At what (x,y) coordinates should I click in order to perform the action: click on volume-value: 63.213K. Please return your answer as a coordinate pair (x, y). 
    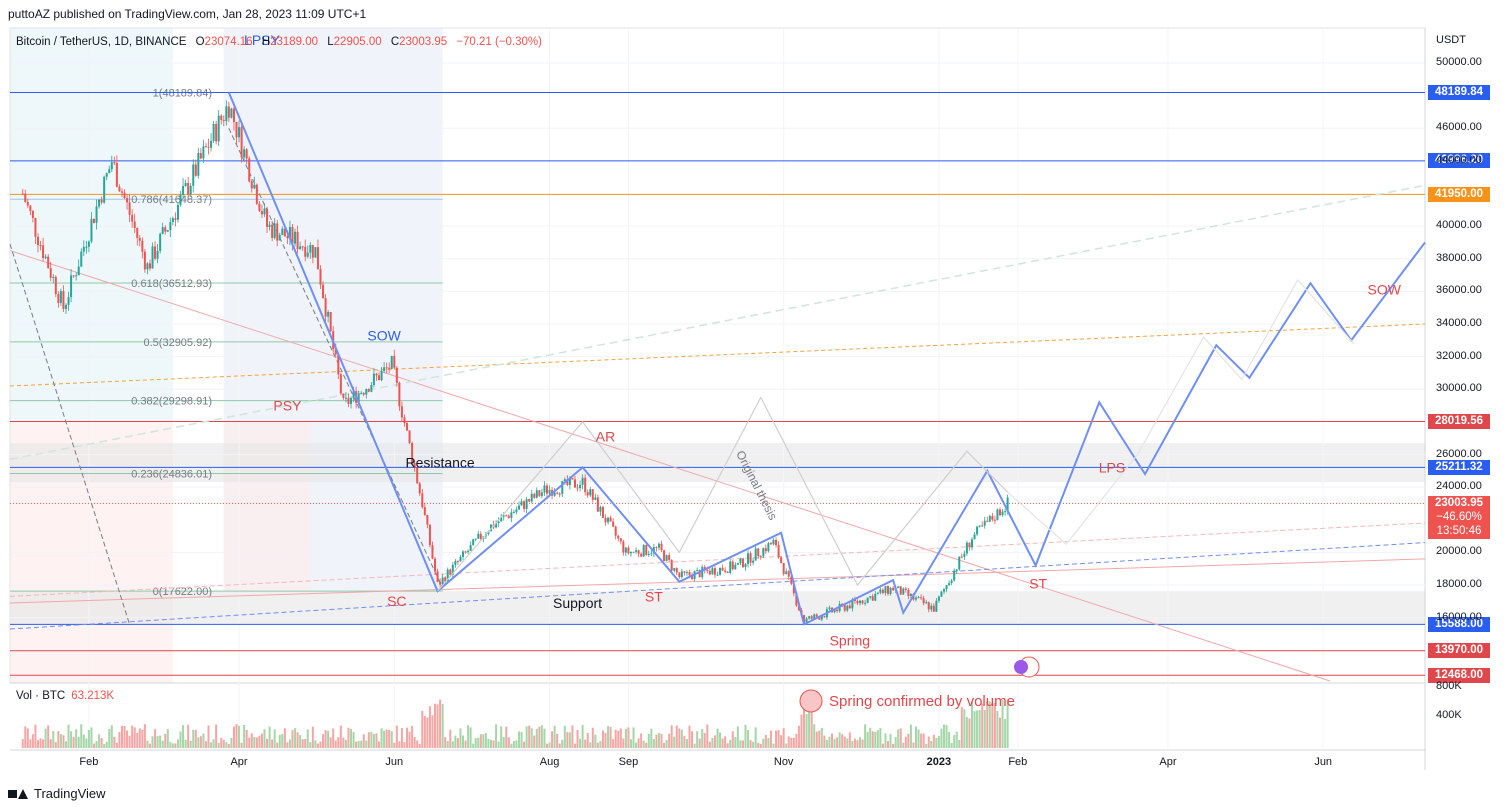
    Looking at the image, I should click on (93, 696).